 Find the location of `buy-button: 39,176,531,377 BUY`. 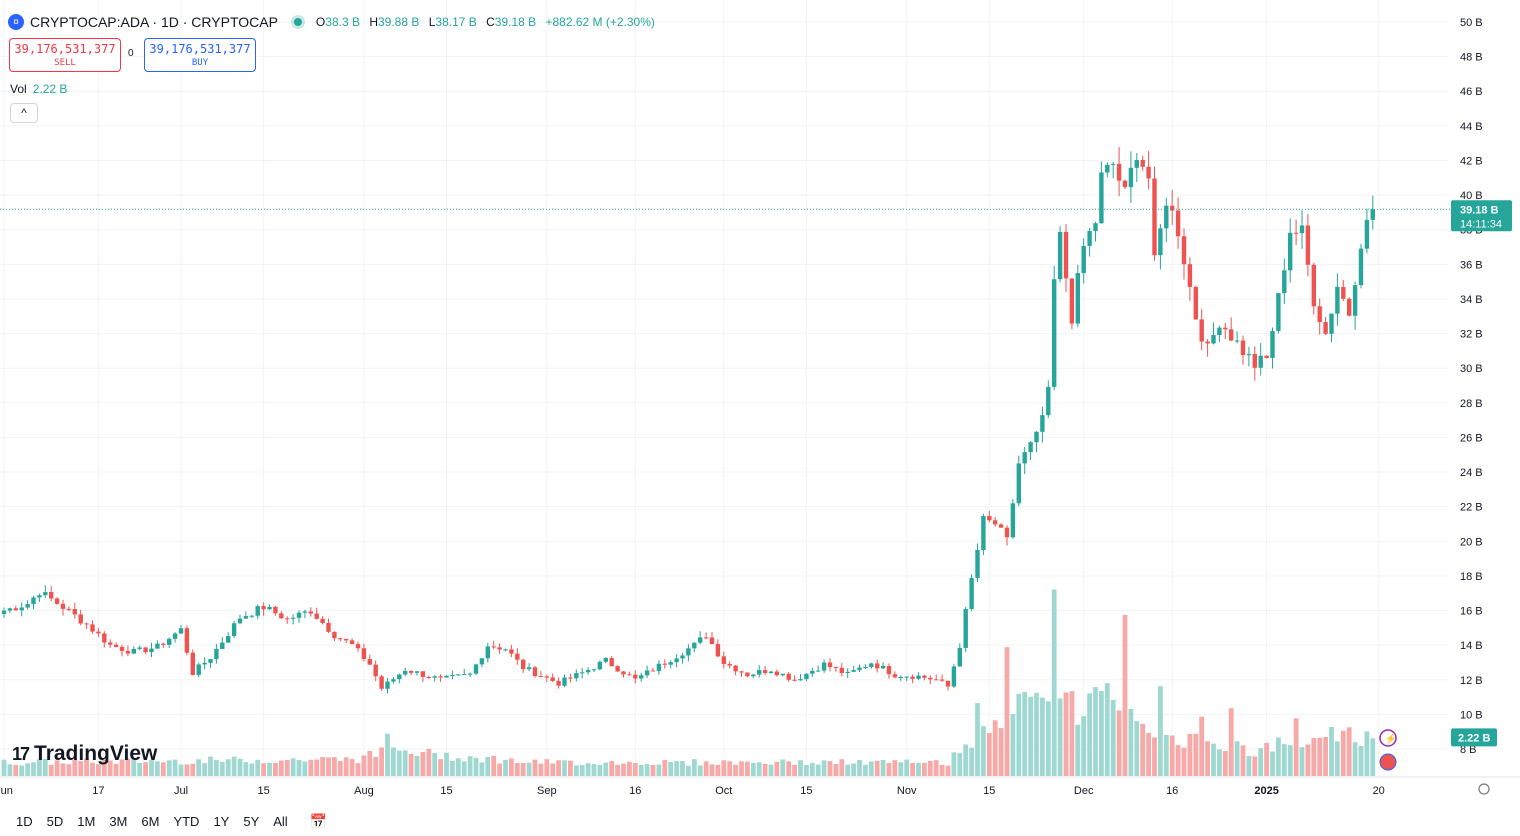

buy-button: 39,176,531,377 BUY is located at coordinates (200, 55).